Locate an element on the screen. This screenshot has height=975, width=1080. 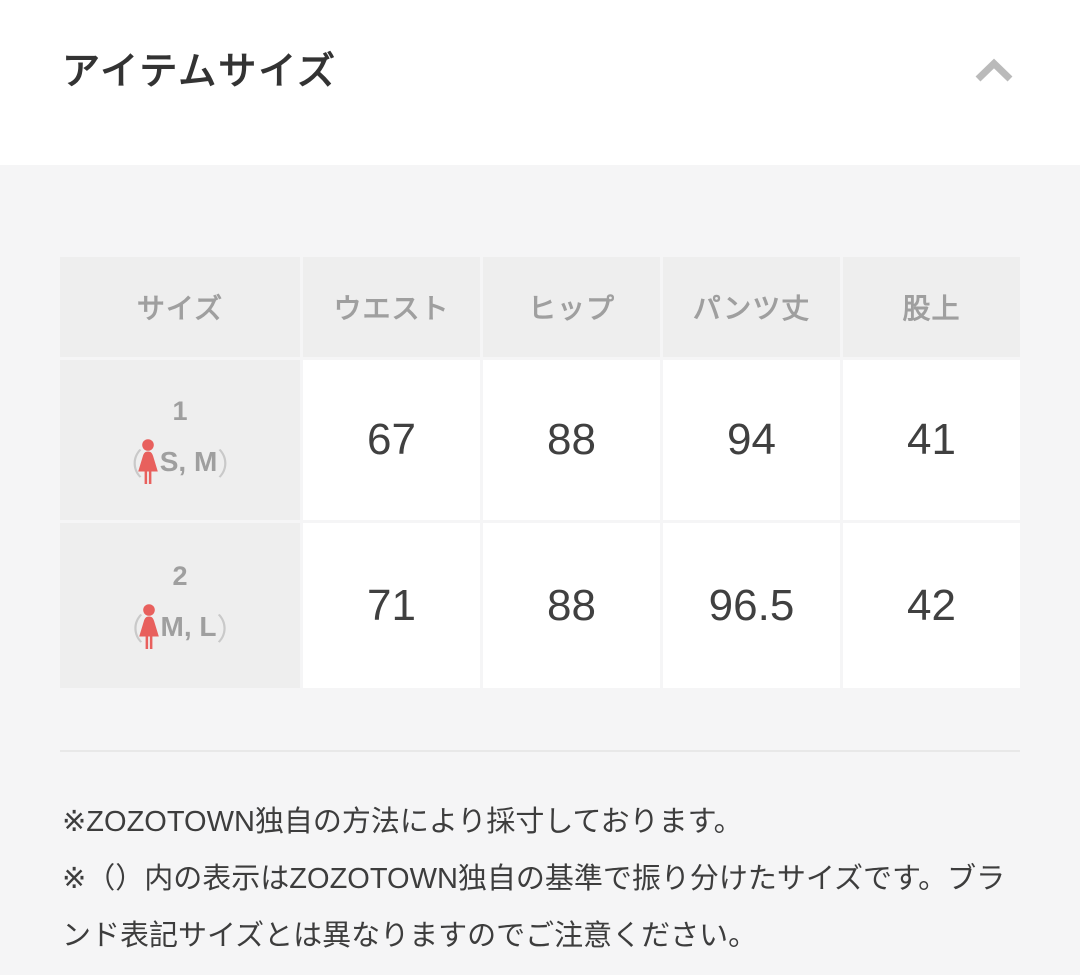
table-row-2-size-cell: 2 （ M, L ） is located at coordinates (180, 605).